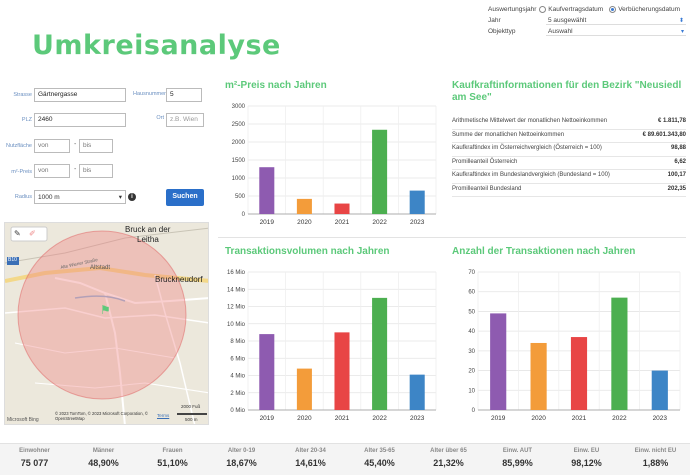 This screenshot has width=690, height=475. What do you see at coordinates (34, 463) in the screenshot?
I see `stat-value: 75 077` at bounding box center [34, 463].